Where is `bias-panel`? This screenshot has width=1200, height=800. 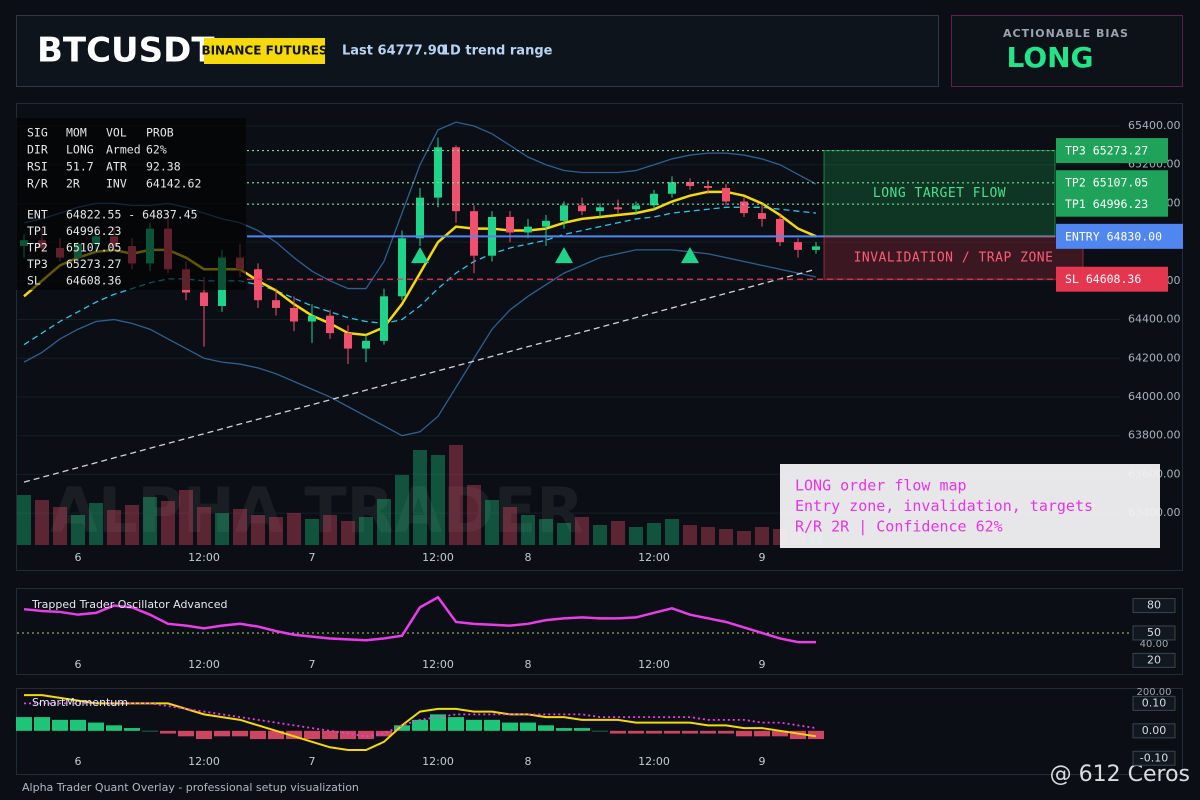
bias-panel is located at coordinates (1067, 51).